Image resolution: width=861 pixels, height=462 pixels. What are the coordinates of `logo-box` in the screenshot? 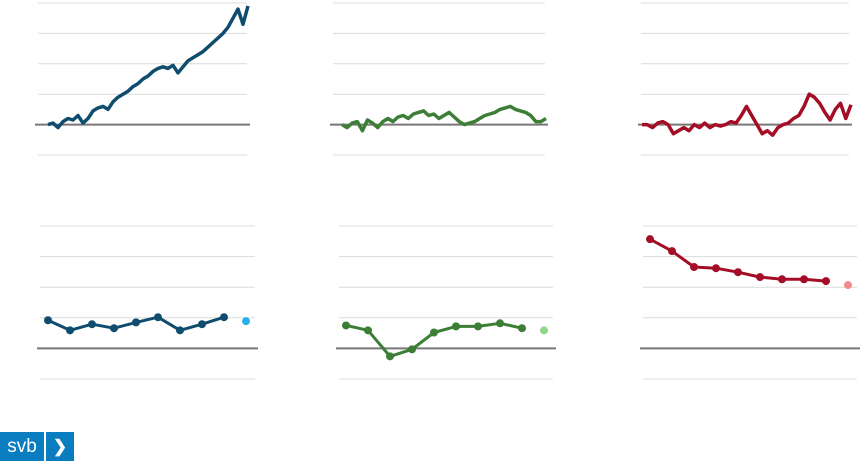 It's located at (22, 446).